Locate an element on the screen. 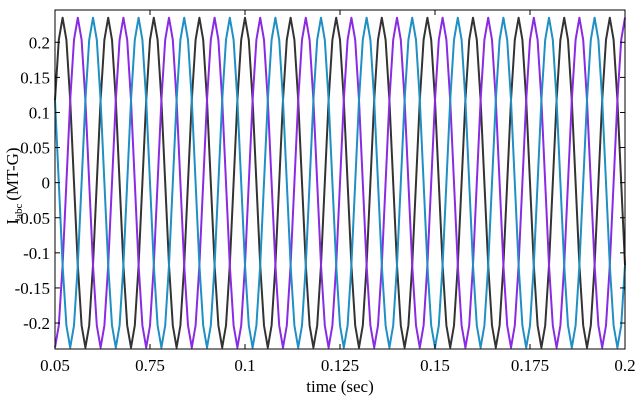  y-tick-label: 0.2 is located at coordinates (39, 42).